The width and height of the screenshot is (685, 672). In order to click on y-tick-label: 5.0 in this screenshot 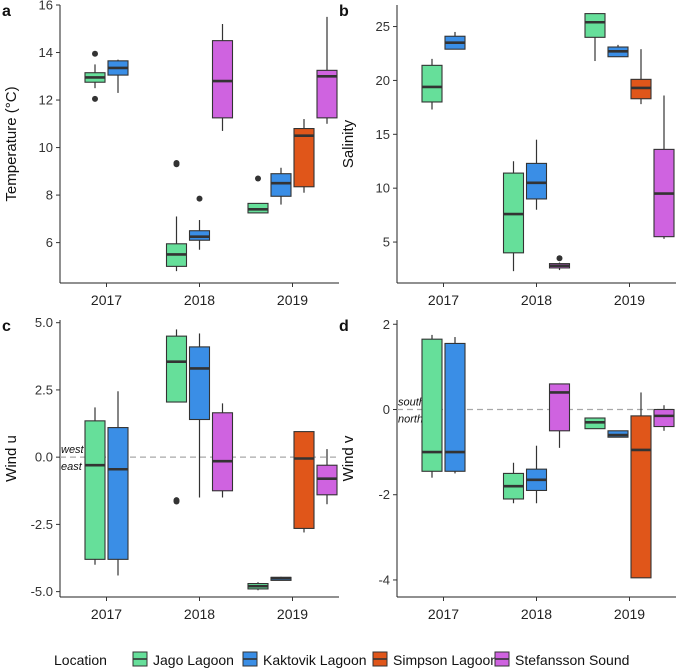, I will do `click(44, 322)`.